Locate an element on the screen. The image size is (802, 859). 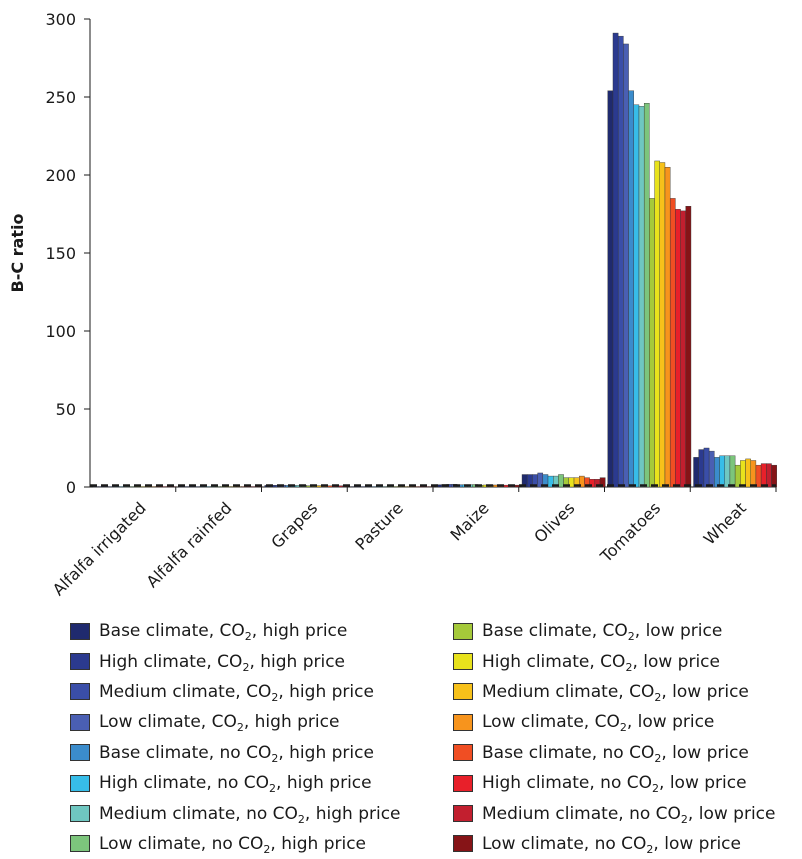
legend-item: High climate, CO2, high price is located at coordinates (235, 661).